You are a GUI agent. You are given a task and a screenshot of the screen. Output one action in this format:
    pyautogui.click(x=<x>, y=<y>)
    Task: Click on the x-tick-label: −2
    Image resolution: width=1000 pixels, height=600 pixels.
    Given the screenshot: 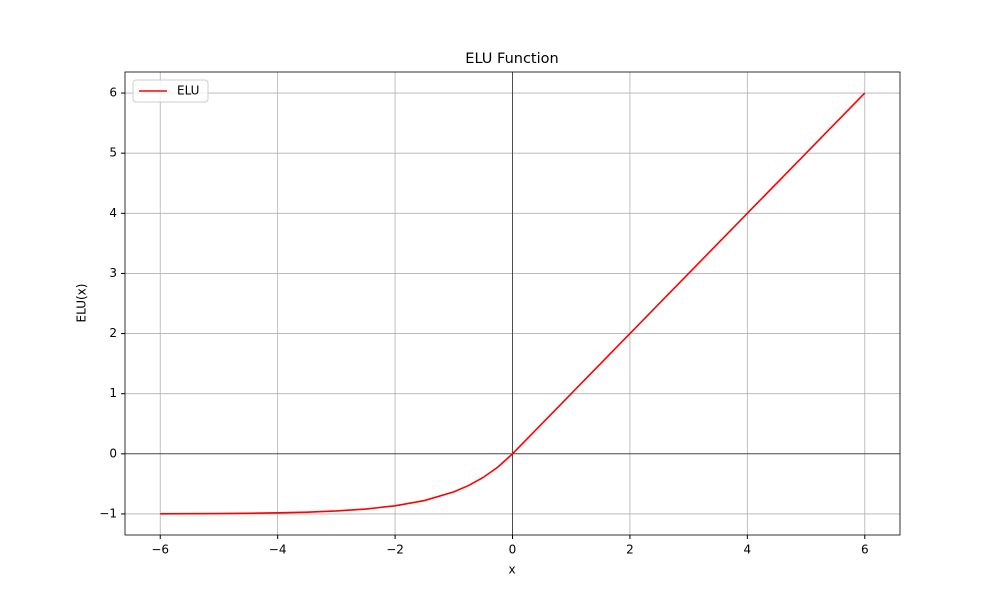 What is the action you would take?
    pyautogui.click(x=395, y=550)
    